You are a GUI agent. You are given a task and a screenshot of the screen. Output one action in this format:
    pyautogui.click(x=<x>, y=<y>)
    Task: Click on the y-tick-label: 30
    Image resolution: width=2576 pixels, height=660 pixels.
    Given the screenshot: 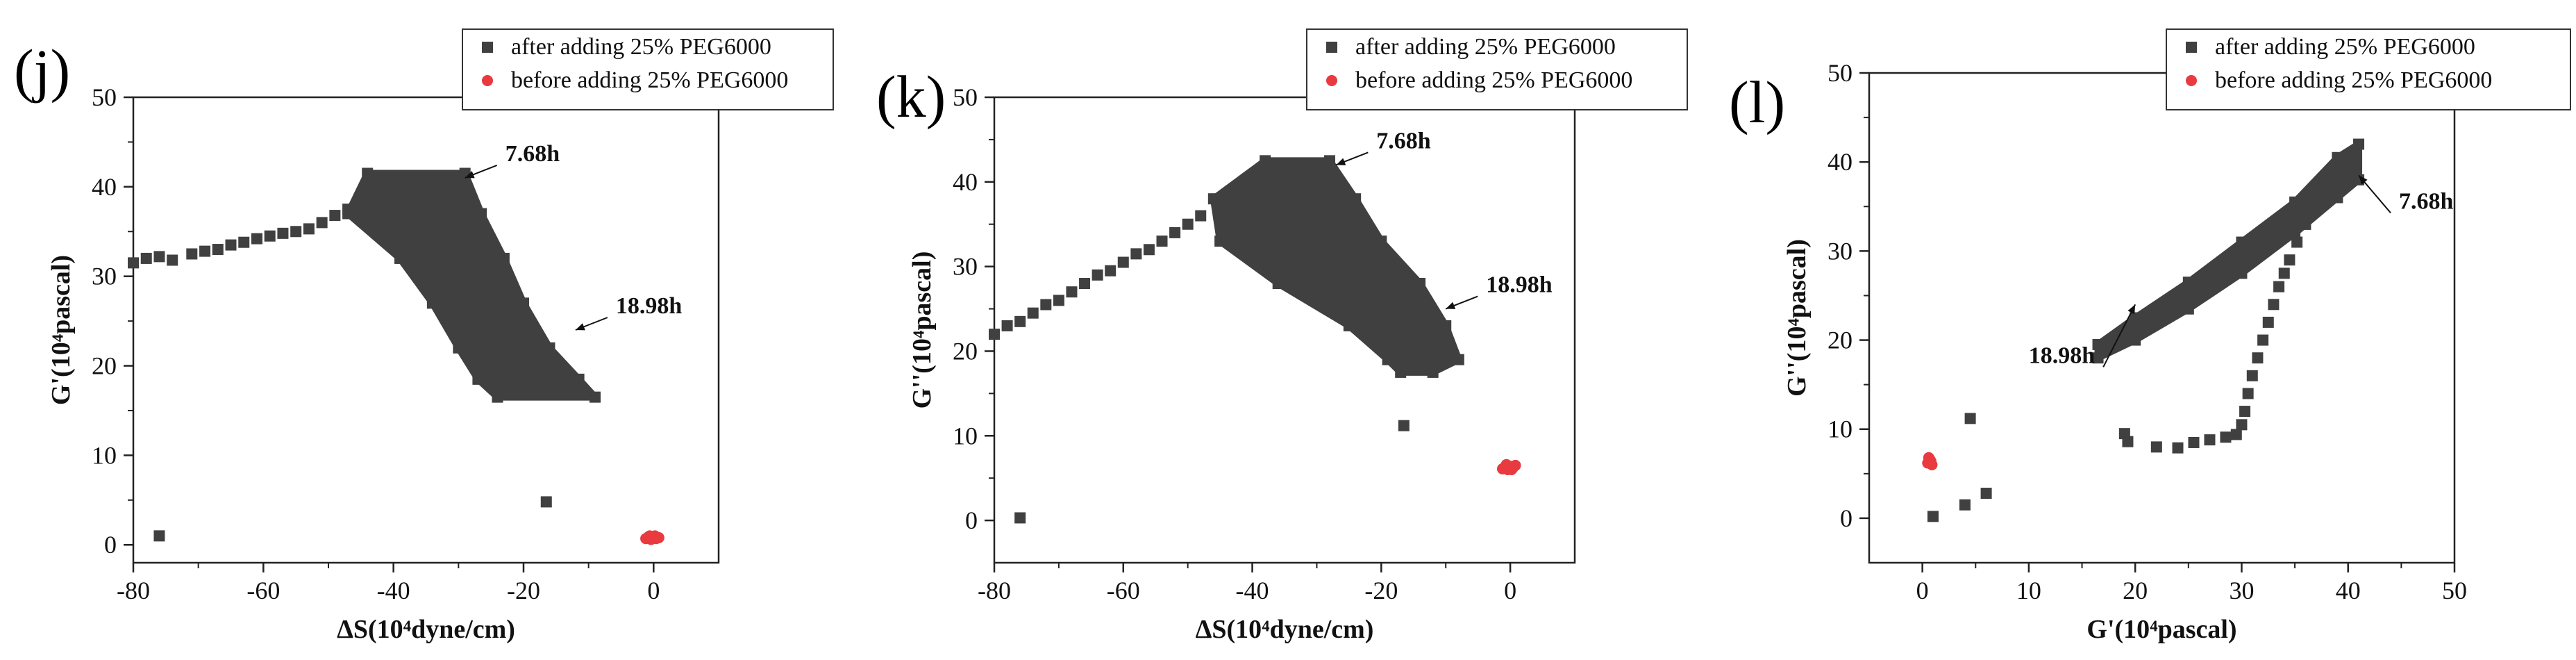 What is the action you would take?
    pyautogui.click(x=965, y=267)
    